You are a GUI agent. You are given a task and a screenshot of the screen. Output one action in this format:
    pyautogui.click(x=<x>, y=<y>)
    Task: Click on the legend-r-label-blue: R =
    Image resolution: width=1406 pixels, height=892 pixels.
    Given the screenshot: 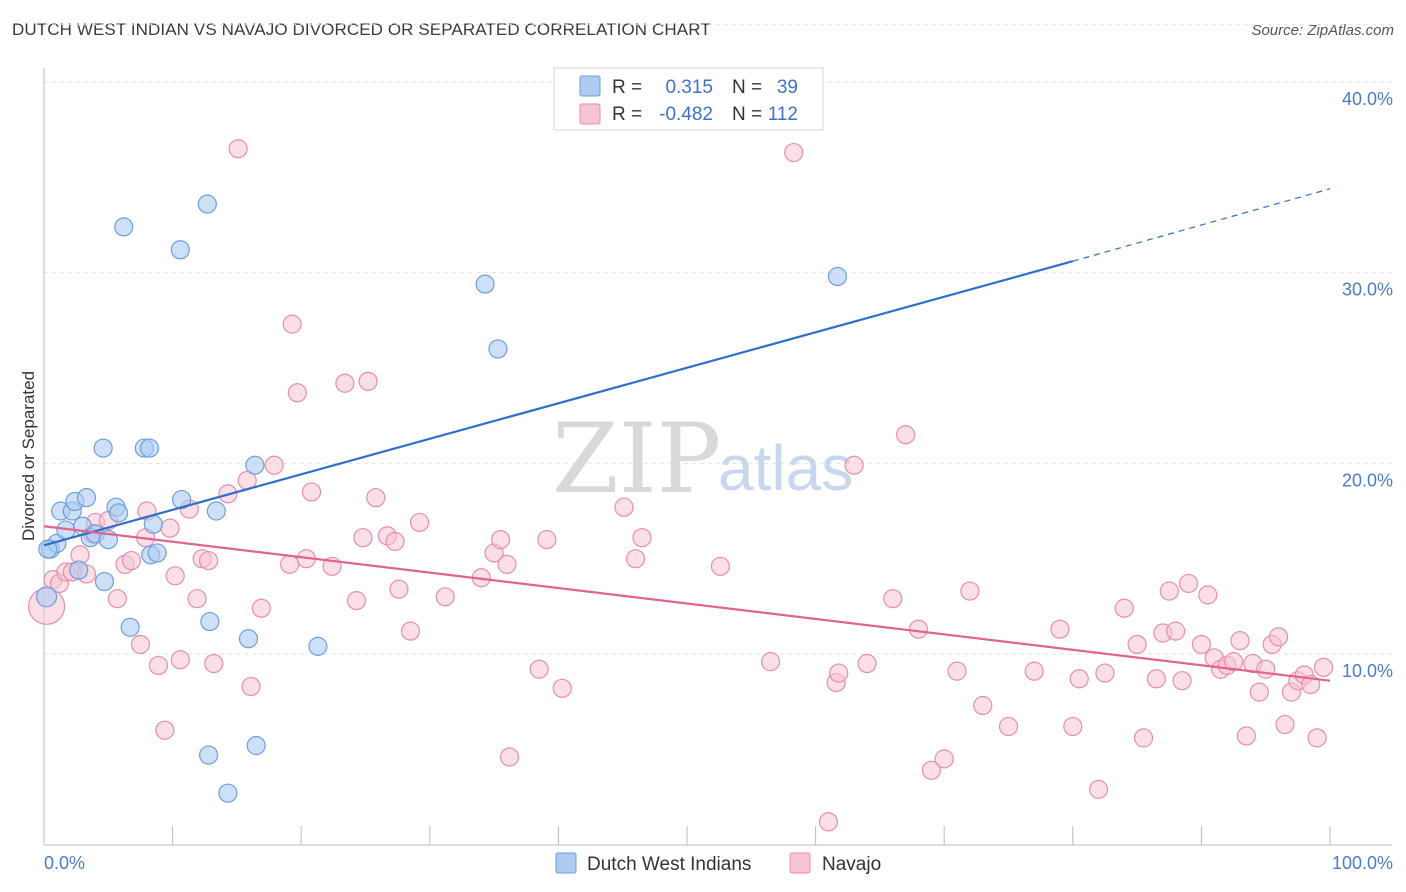 What is the action you would take?
    pyautogui.click(x=627, y=87)
    